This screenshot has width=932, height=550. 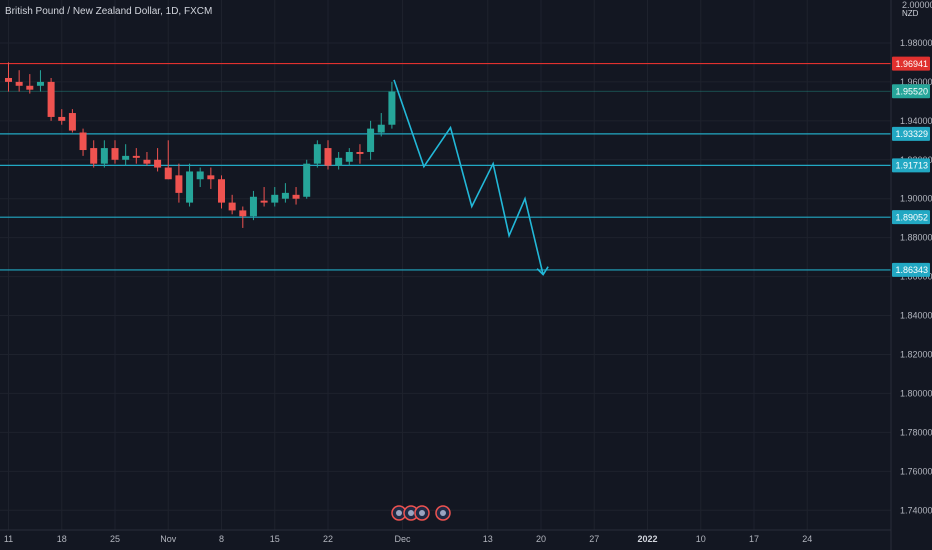 I want to click on x-tick-label: 24, so click(x=807, y=539).